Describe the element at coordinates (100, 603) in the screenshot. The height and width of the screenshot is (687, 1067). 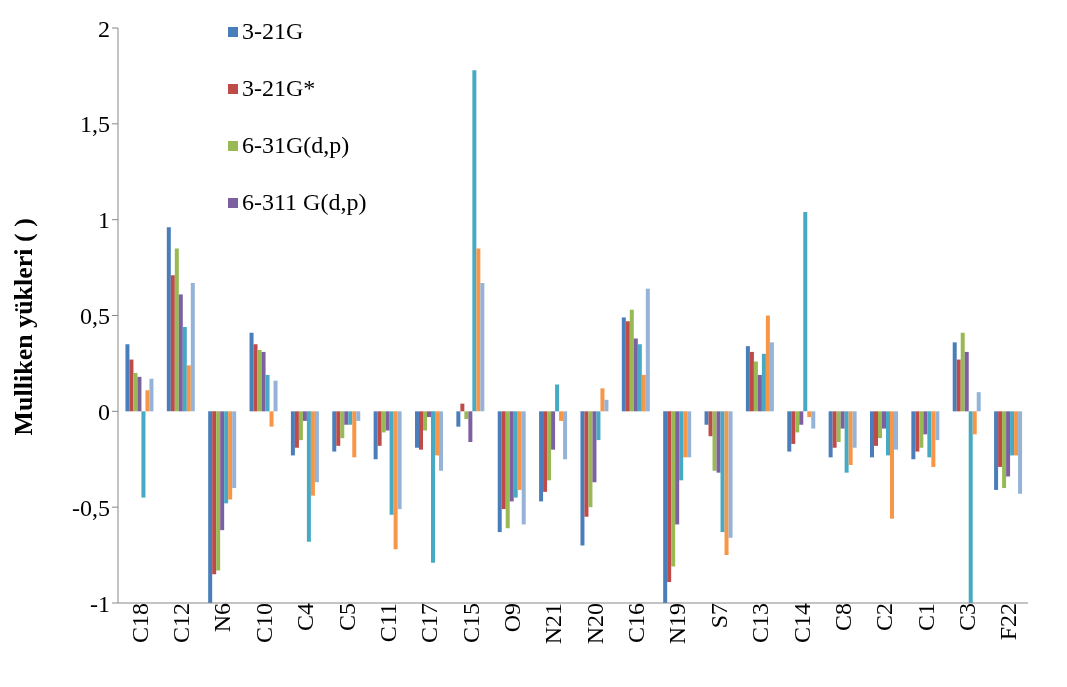
I see `y-tick-label: -1` at that location.